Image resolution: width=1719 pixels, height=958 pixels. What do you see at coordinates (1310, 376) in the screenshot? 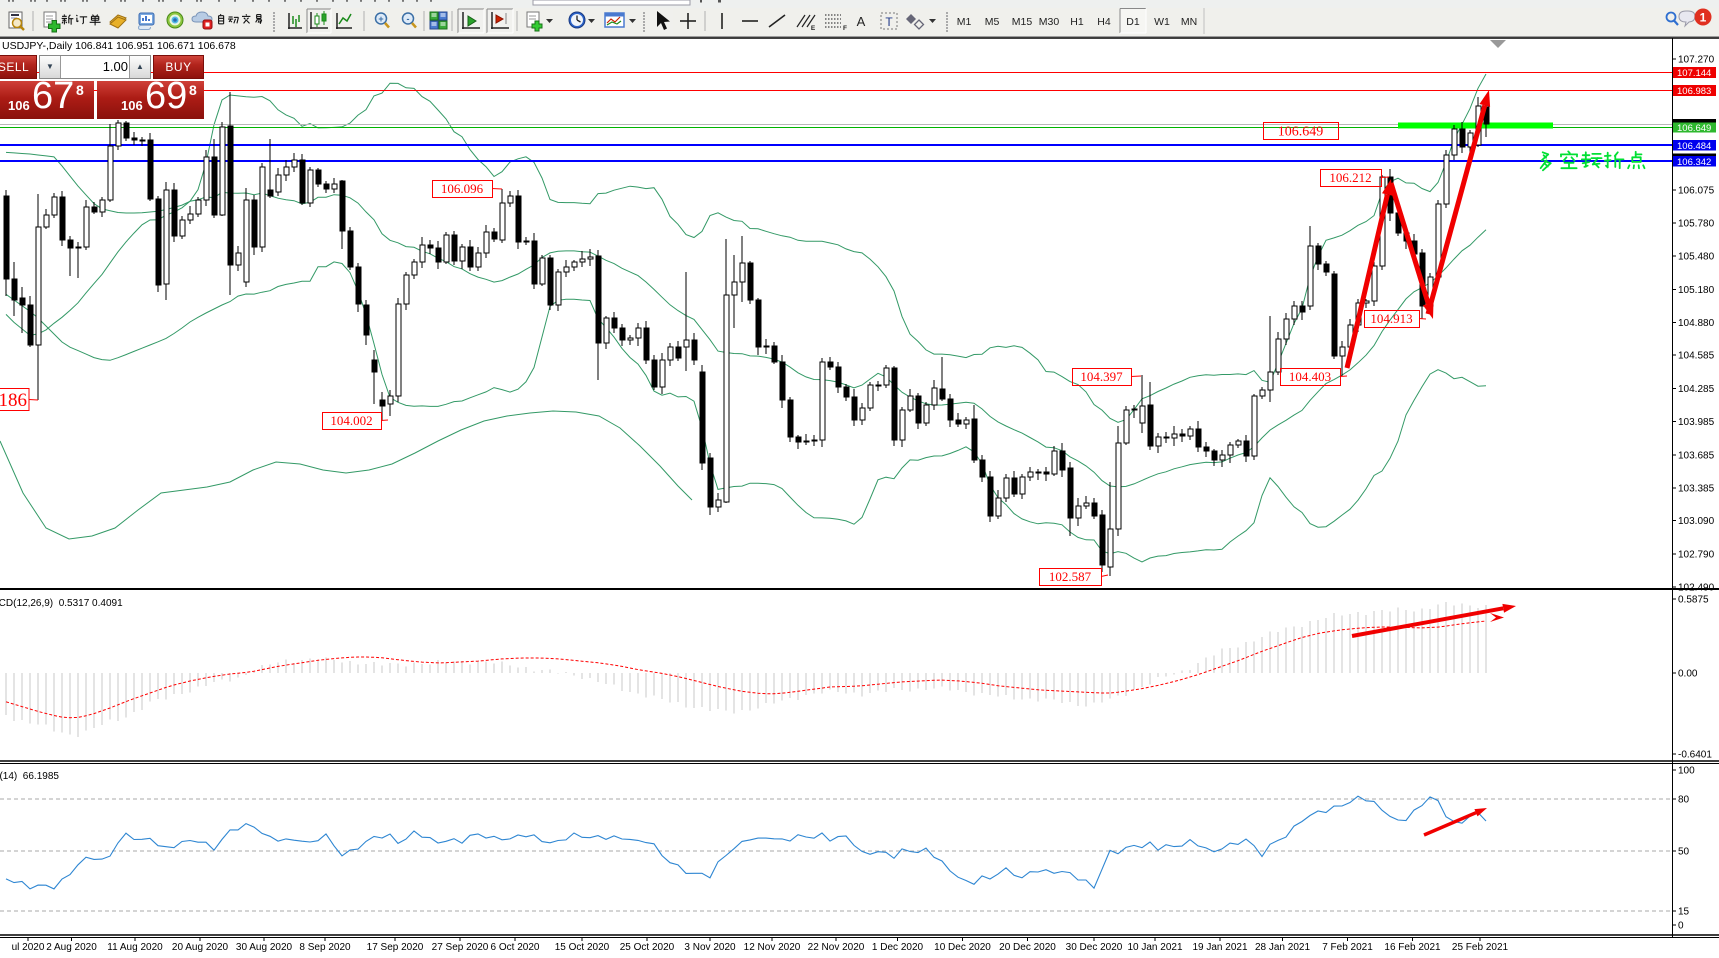
I see `svg-text: 104.403` at bounding box center [1310, 376].